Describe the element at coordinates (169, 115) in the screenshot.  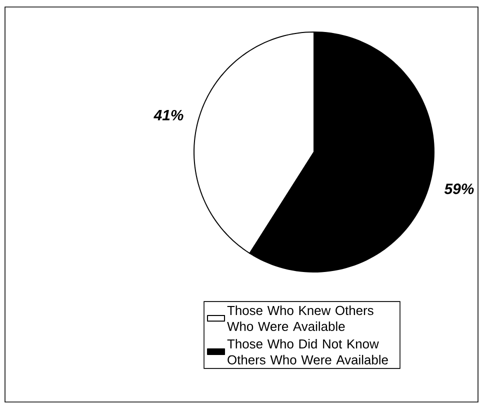
I see `data-label: 41%` at that location.